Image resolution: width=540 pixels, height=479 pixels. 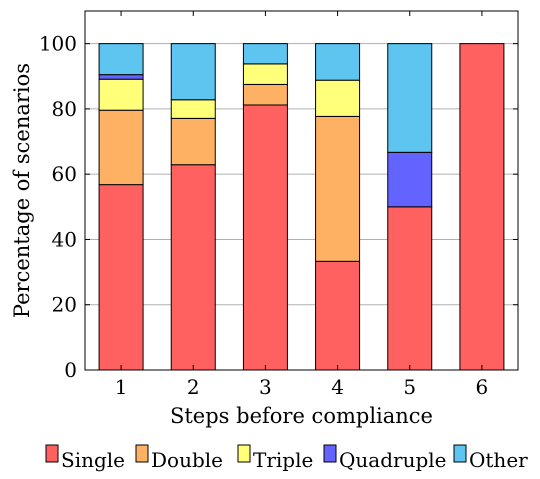 I want to click on y-tick-label: 80, so click(x=64, y=109).